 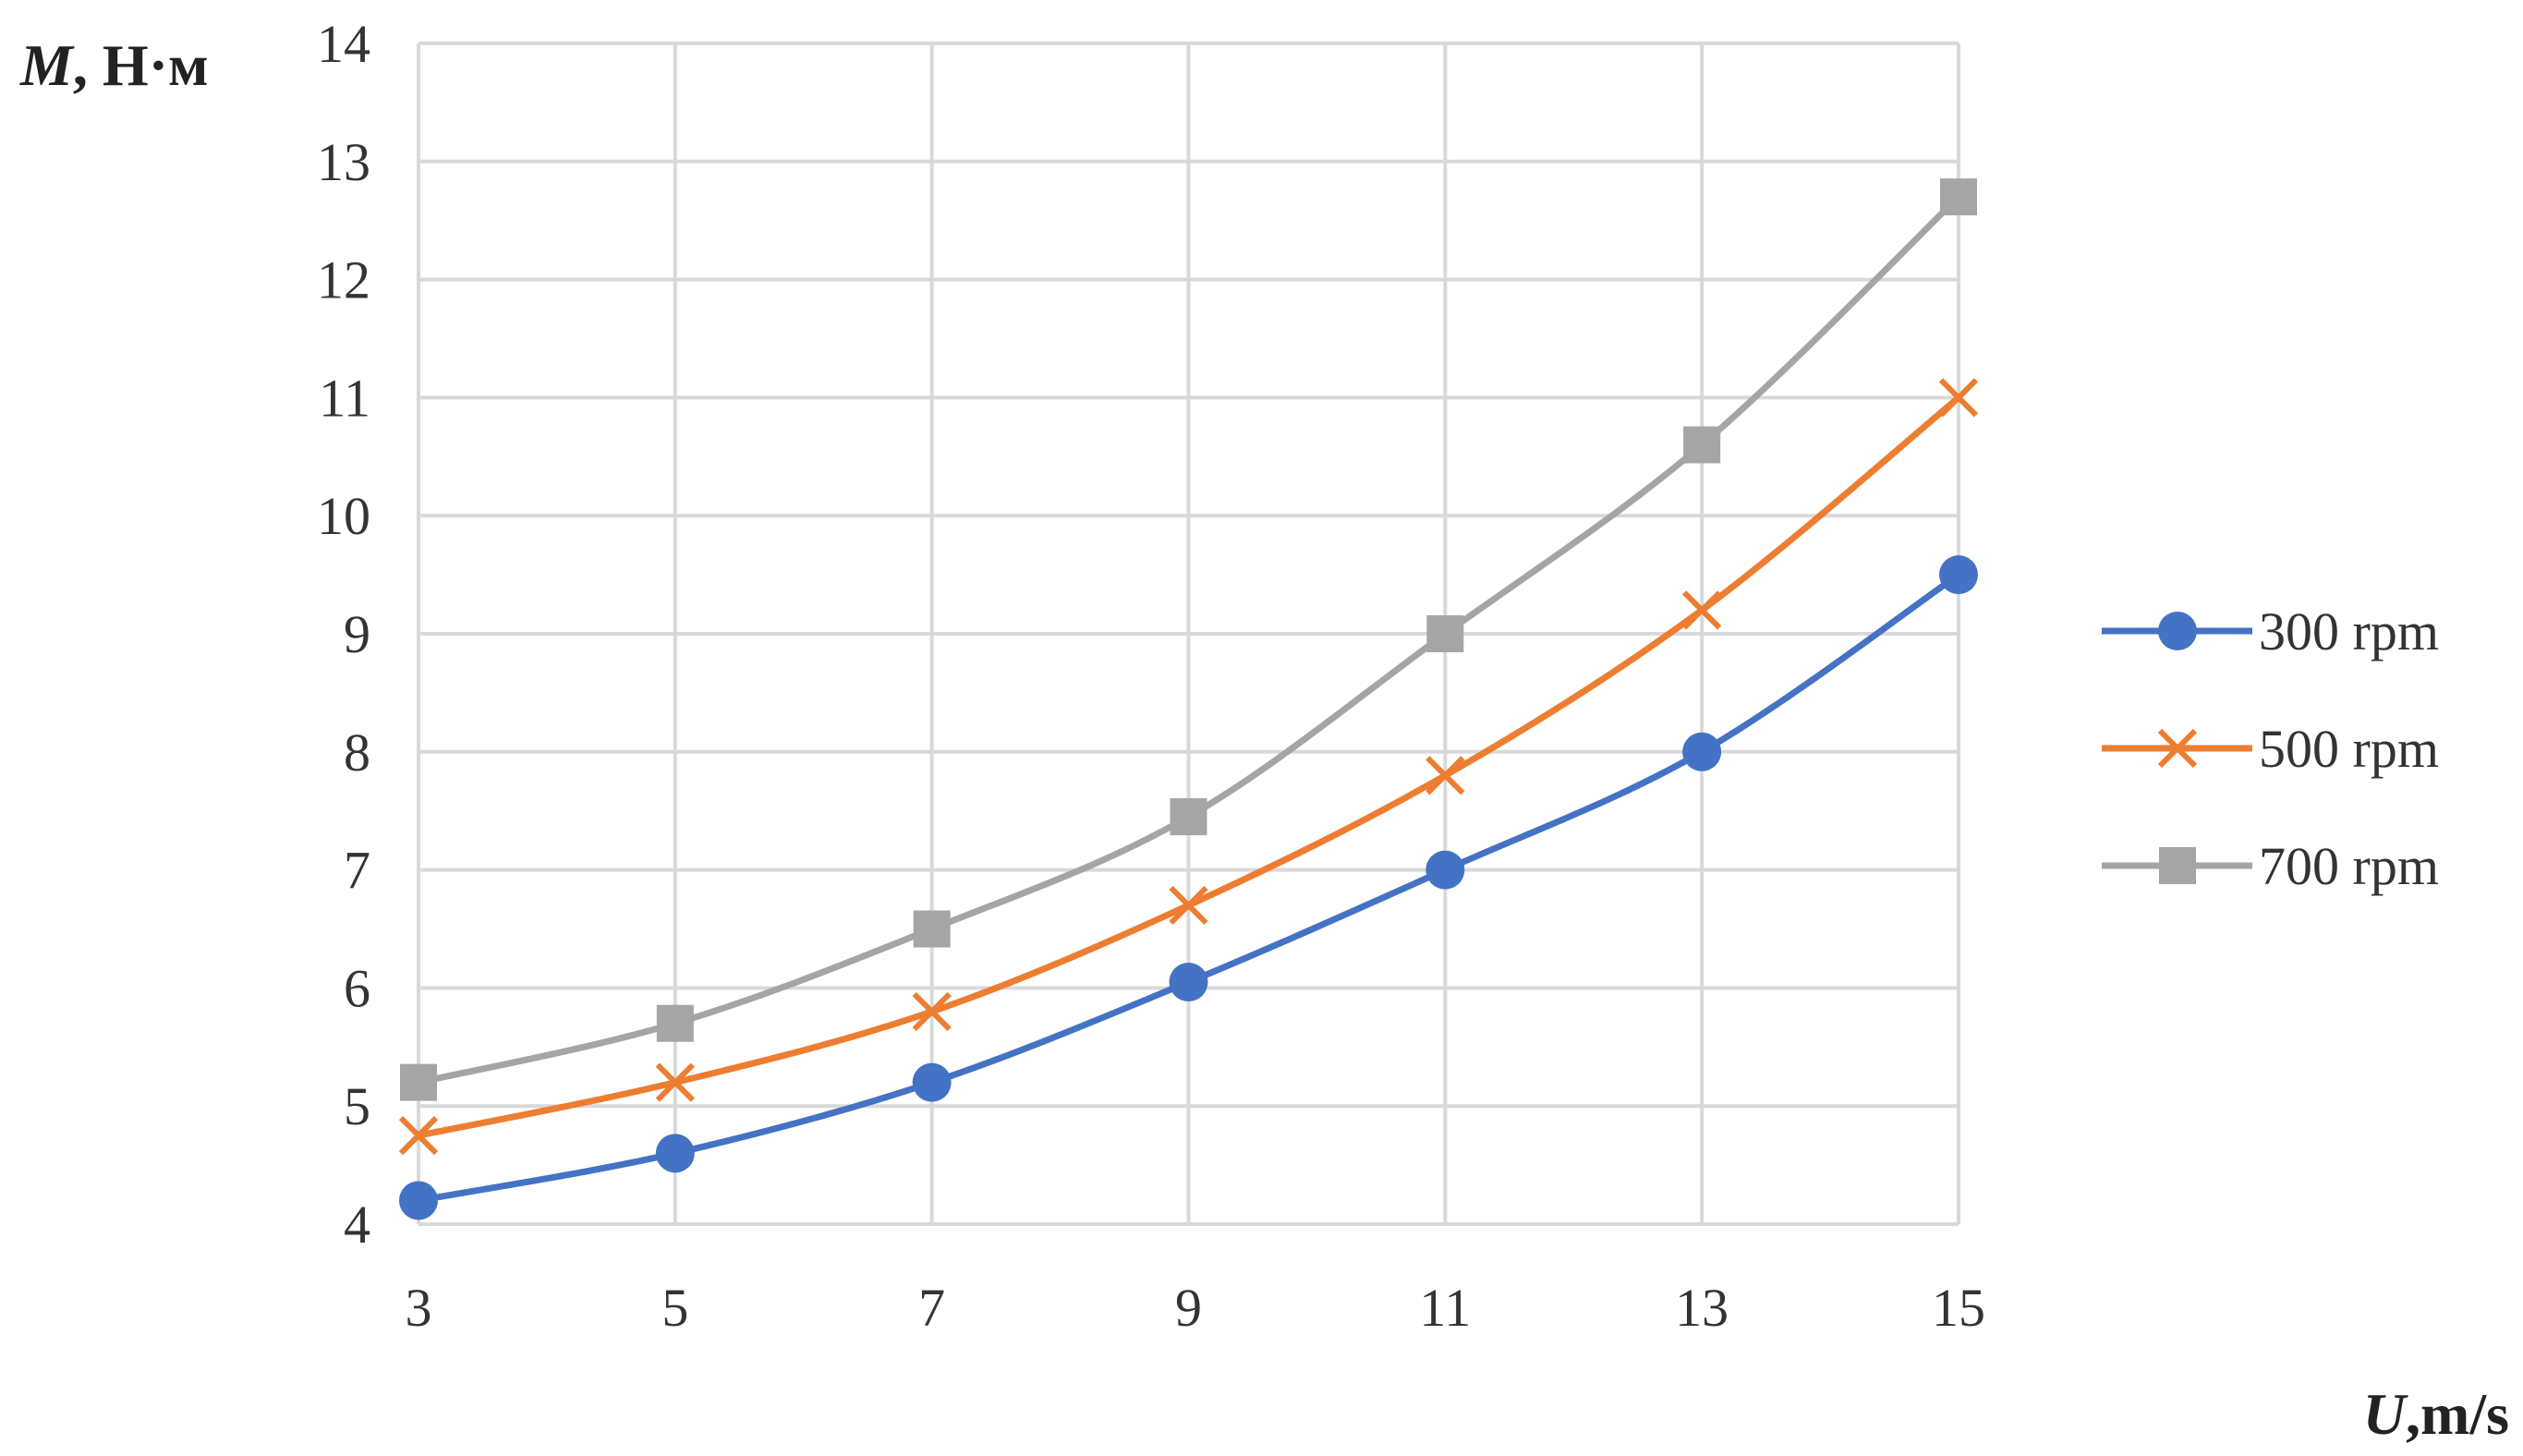 I want to click on x-tick-label: 5, so click(x=674, y=1308).